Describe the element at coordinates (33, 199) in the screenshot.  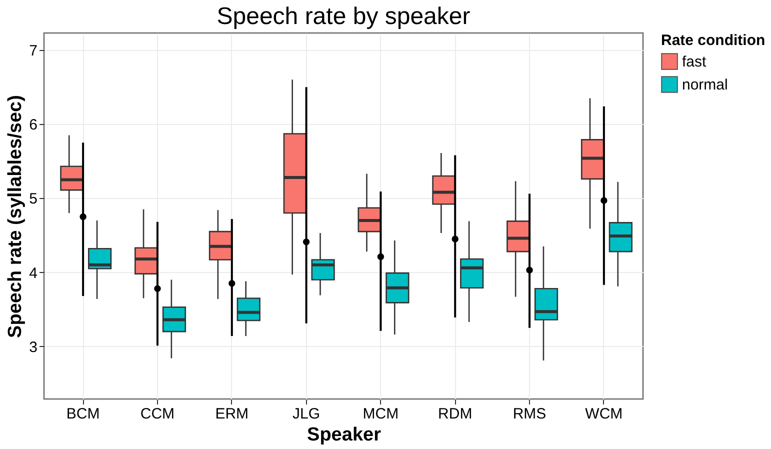
I see `y-tick-label: 5` at that location.